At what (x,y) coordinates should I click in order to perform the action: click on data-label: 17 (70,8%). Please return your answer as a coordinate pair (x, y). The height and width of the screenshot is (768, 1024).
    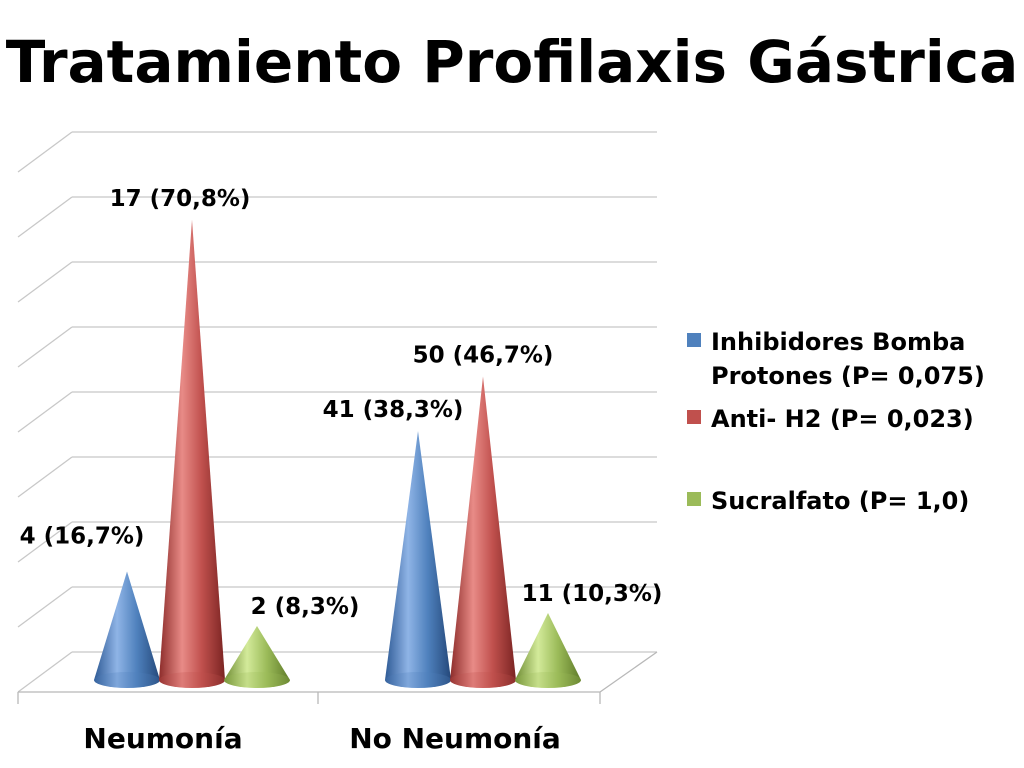
    Looking at the image, I should click on (180, 199).